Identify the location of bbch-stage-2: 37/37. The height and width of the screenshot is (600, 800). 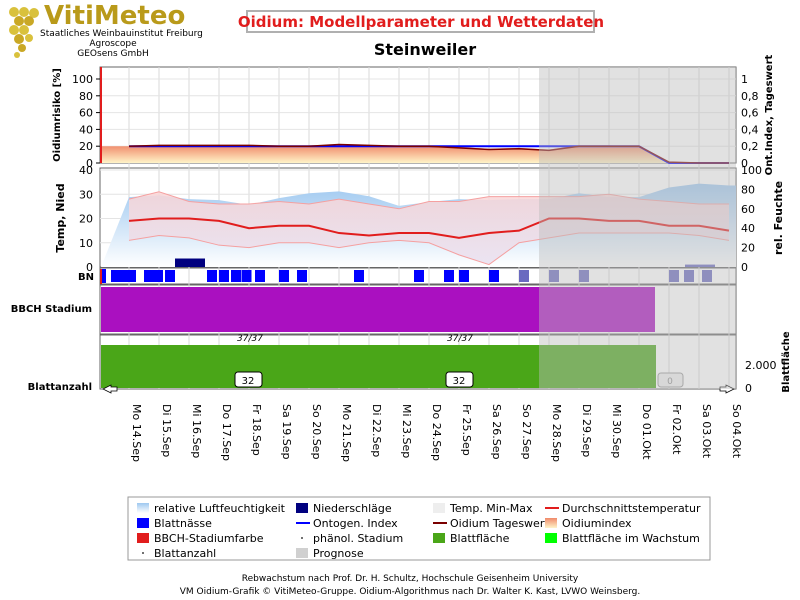
(460, 339).